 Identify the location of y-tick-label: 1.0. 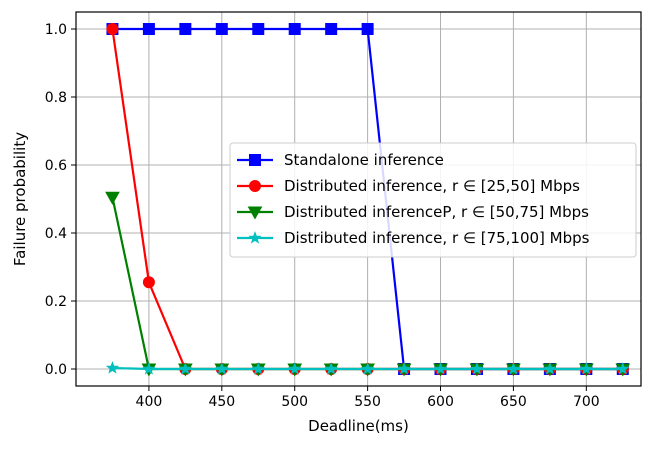
(56, 30).